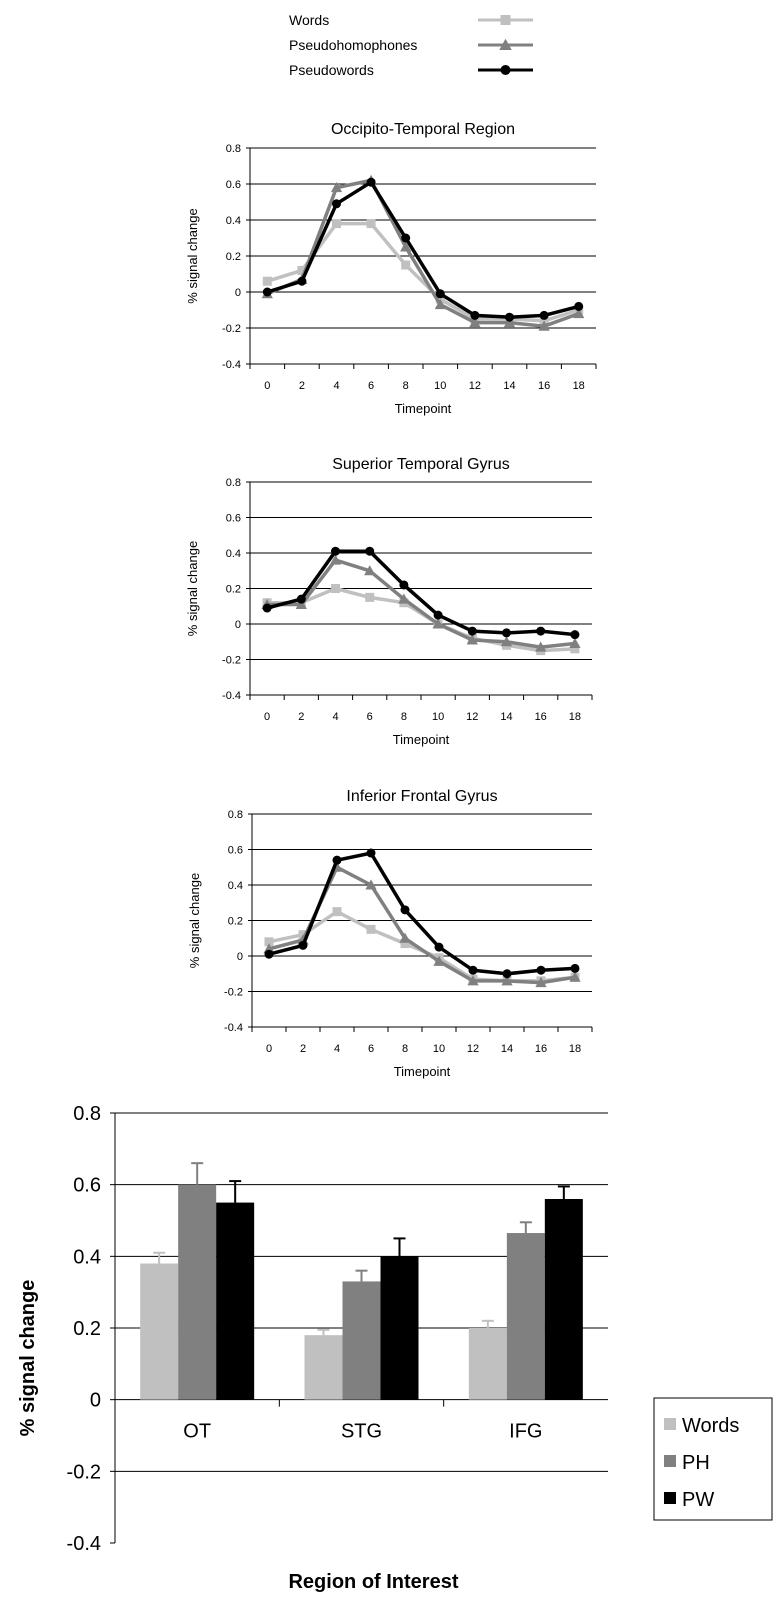 Image resolution: width=775 pixels, height=1605 pixels. What do you see at coordinates (411, 45) in the screenshot?
I see `top-legend: Words Pseudohomophones Pseudowords` at bounding box center [411, 45].